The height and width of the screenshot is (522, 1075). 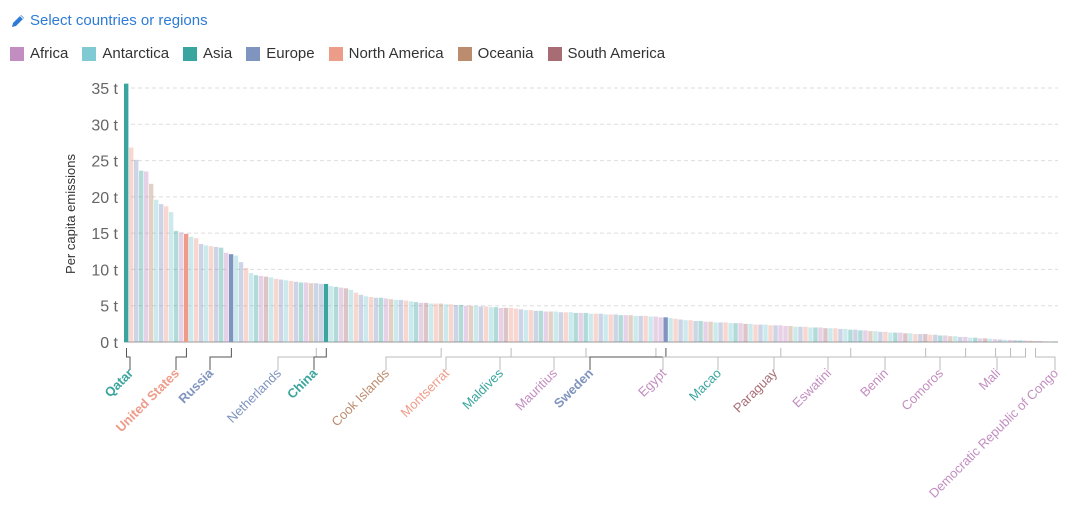 What do you see at coordinates (360, 397) in the screenshot?
I see `category-label: Cook Islands` at bounding box center [360, 397].